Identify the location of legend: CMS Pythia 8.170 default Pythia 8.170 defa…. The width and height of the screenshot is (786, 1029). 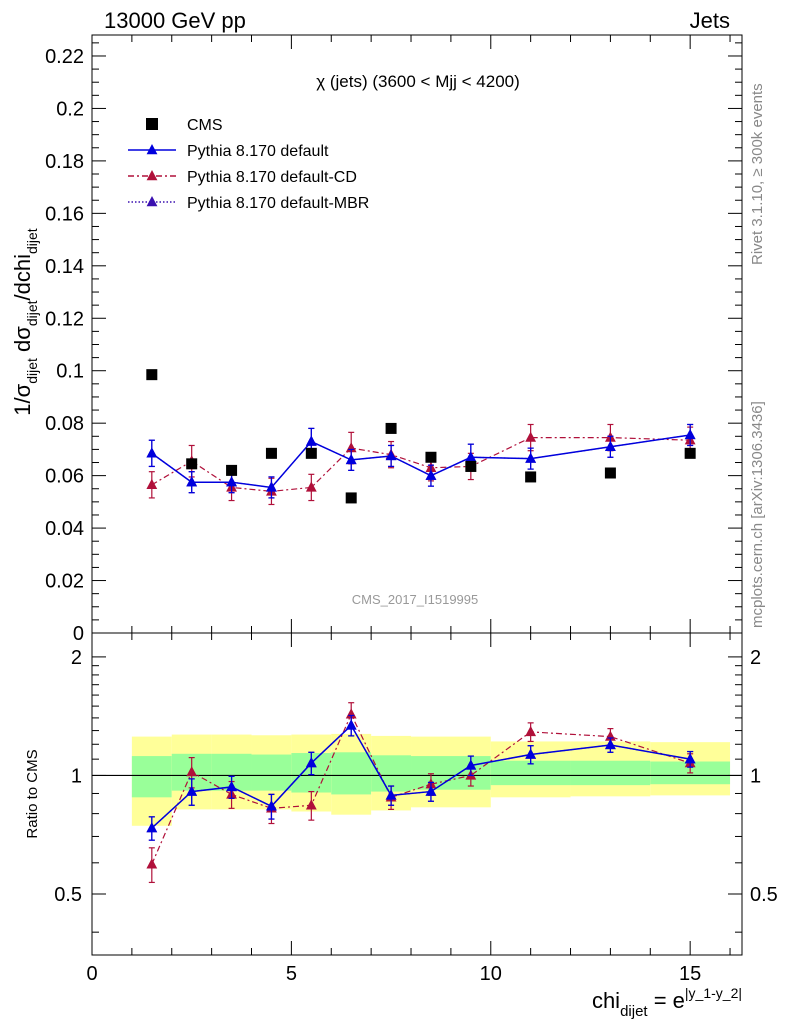
(248, 164).